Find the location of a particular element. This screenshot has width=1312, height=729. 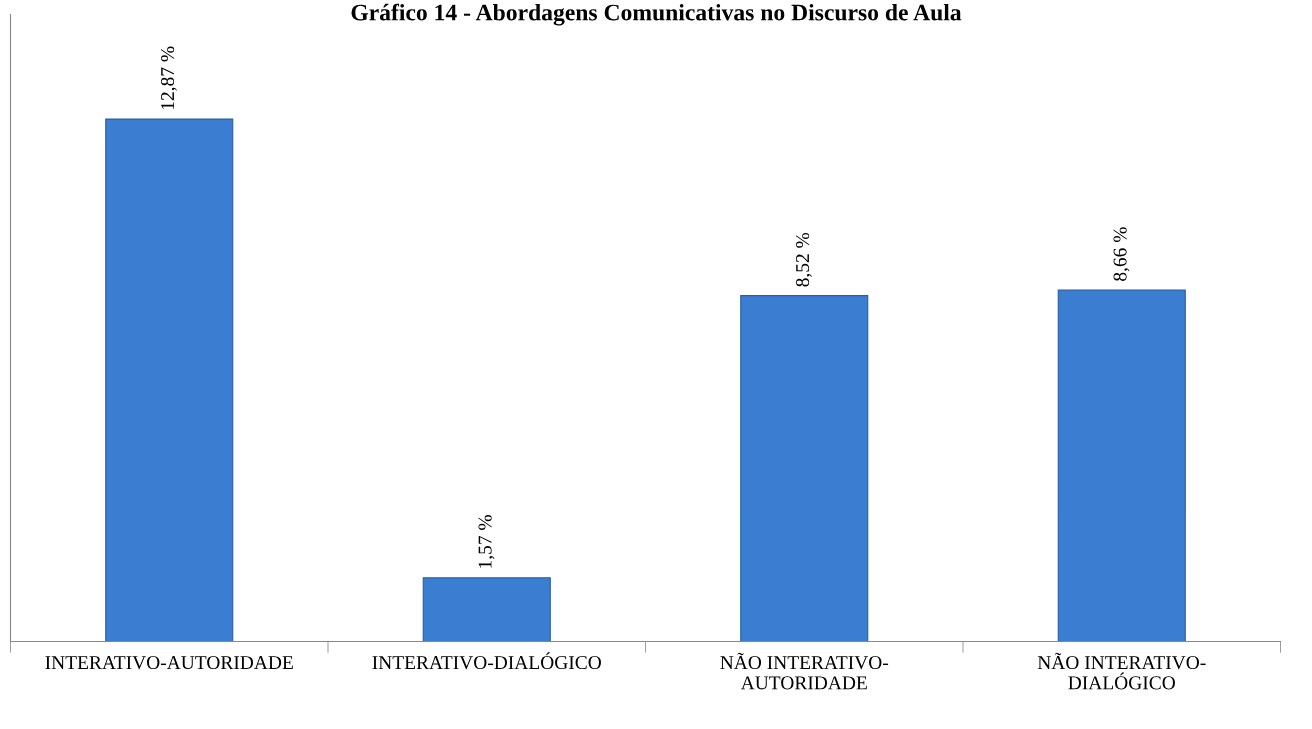

data-label: 8,66 % is located at coordinates (1121, 254).